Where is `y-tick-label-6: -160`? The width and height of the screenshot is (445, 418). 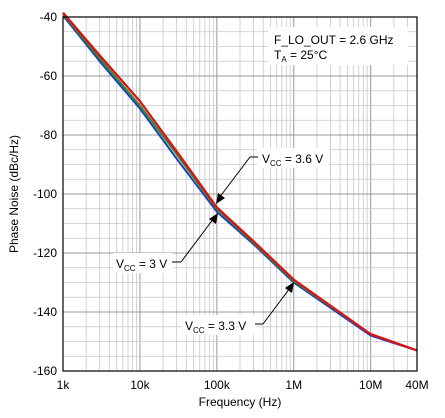
y-tick-label-6: -160 is located at coordinates (45, 371).